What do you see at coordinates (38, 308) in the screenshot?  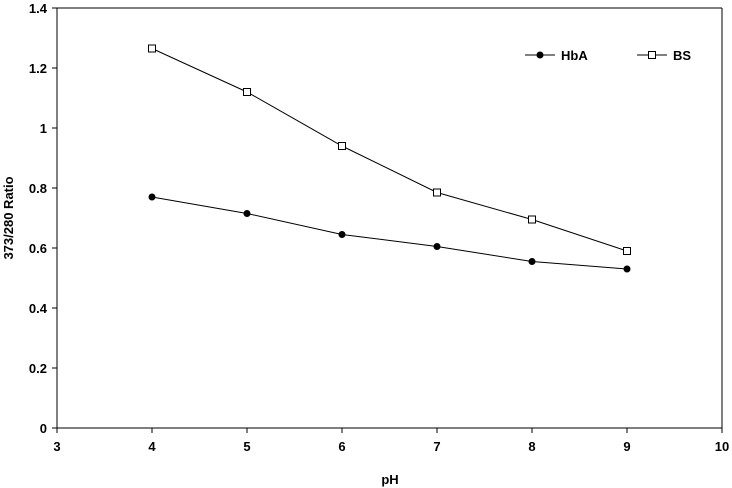 I see `y-tick-label: 0.4` at bounding box center [38, 308].